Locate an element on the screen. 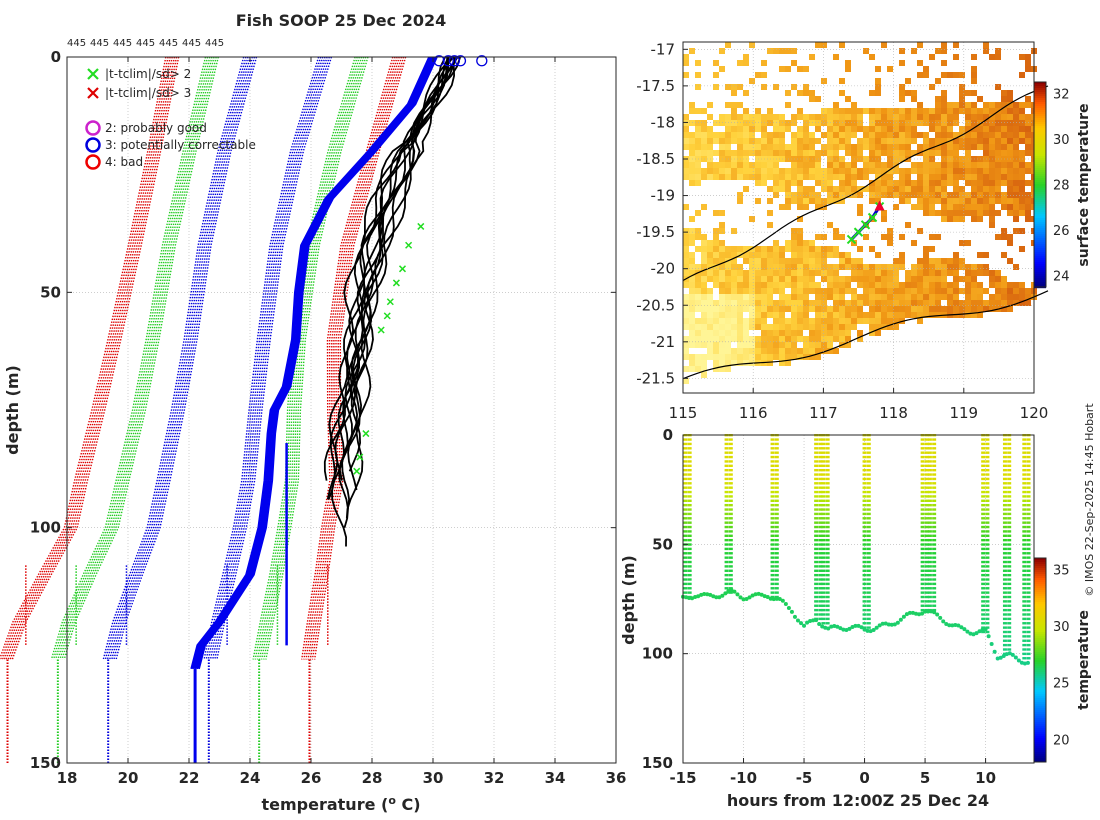  bottom-point is located at coordinates (979, 631).